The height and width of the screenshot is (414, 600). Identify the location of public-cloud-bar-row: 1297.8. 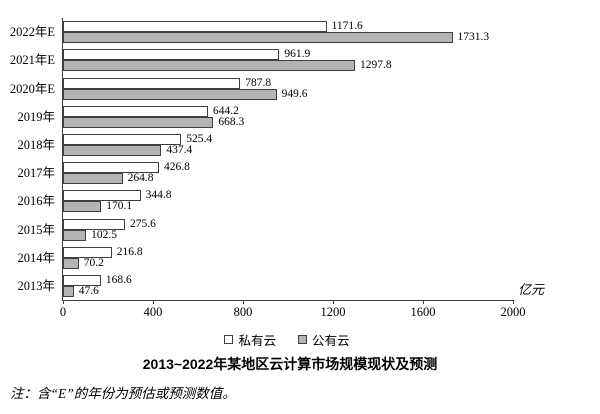
(288, 65).